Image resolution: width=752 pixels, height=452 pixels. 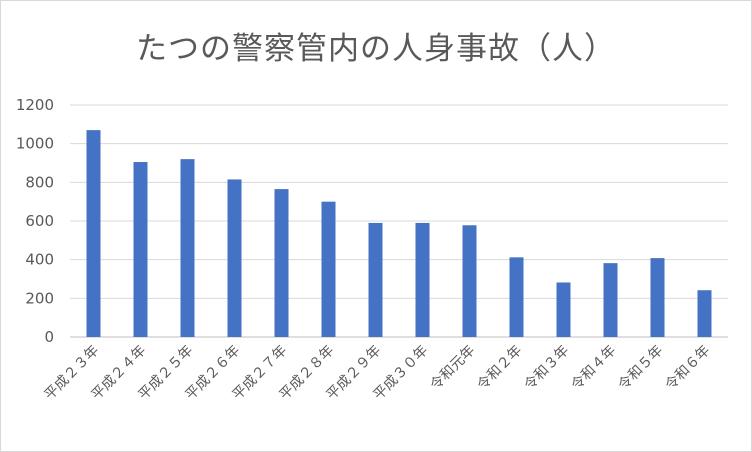 I want to click on y-tick-label: 1200, so click(x=35, y=105).